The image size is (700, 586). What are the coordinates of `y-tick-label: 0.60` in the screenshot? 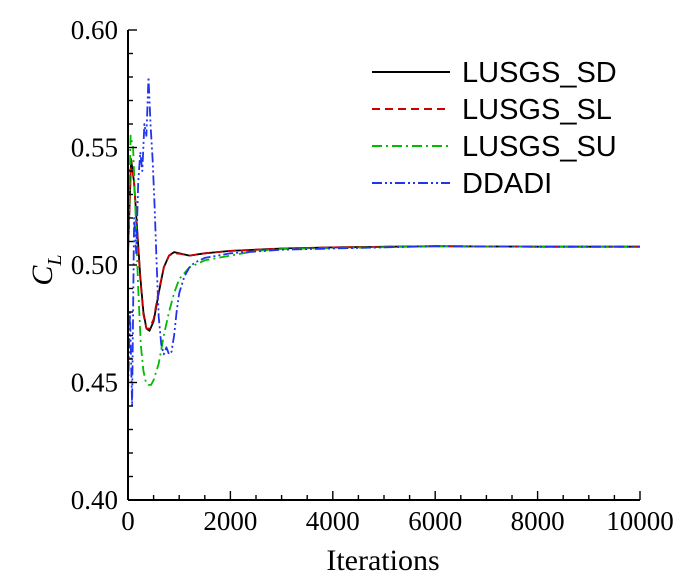 It's located at (94, 30).